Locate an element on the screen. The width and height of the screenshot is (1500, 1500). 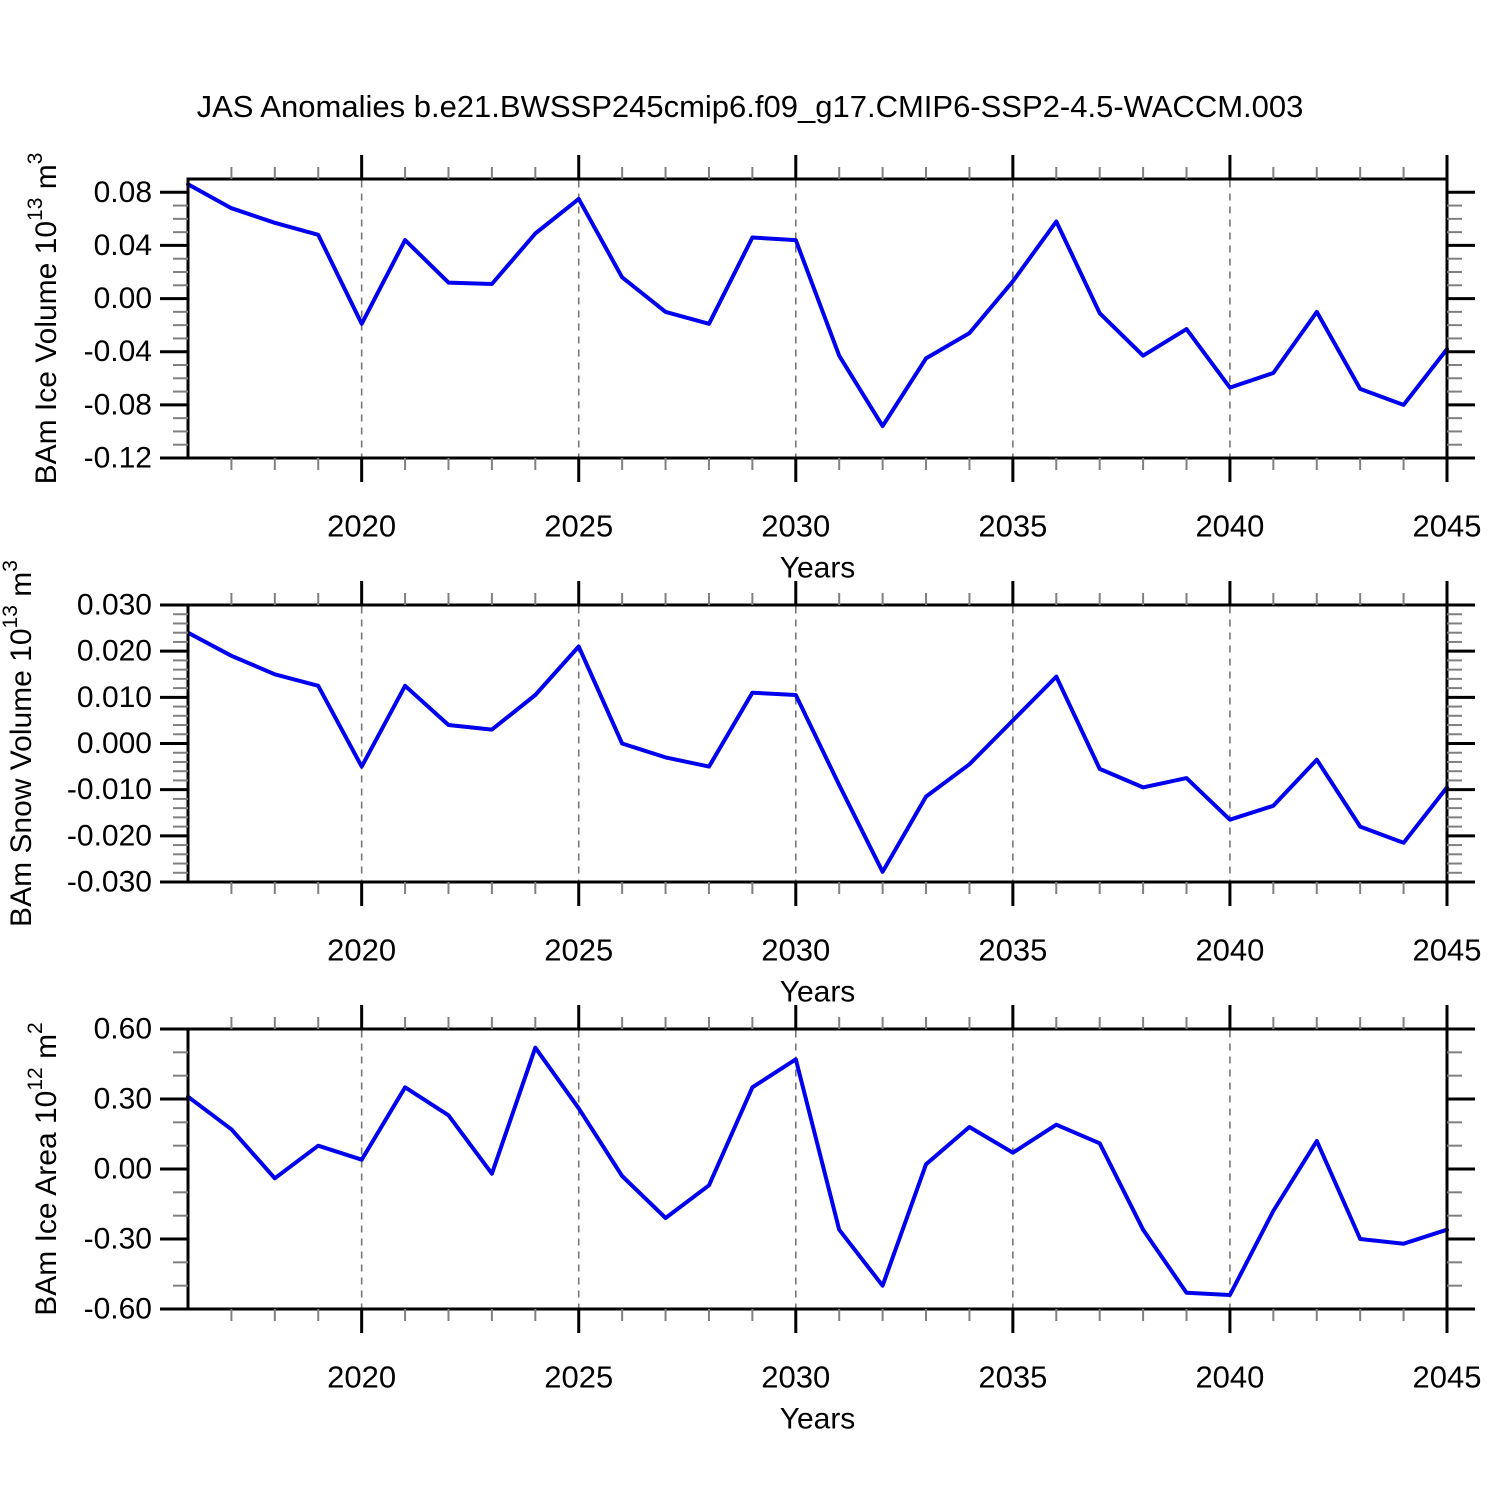
y-tick-label: -0.08 is located at coordinates (118, 404).